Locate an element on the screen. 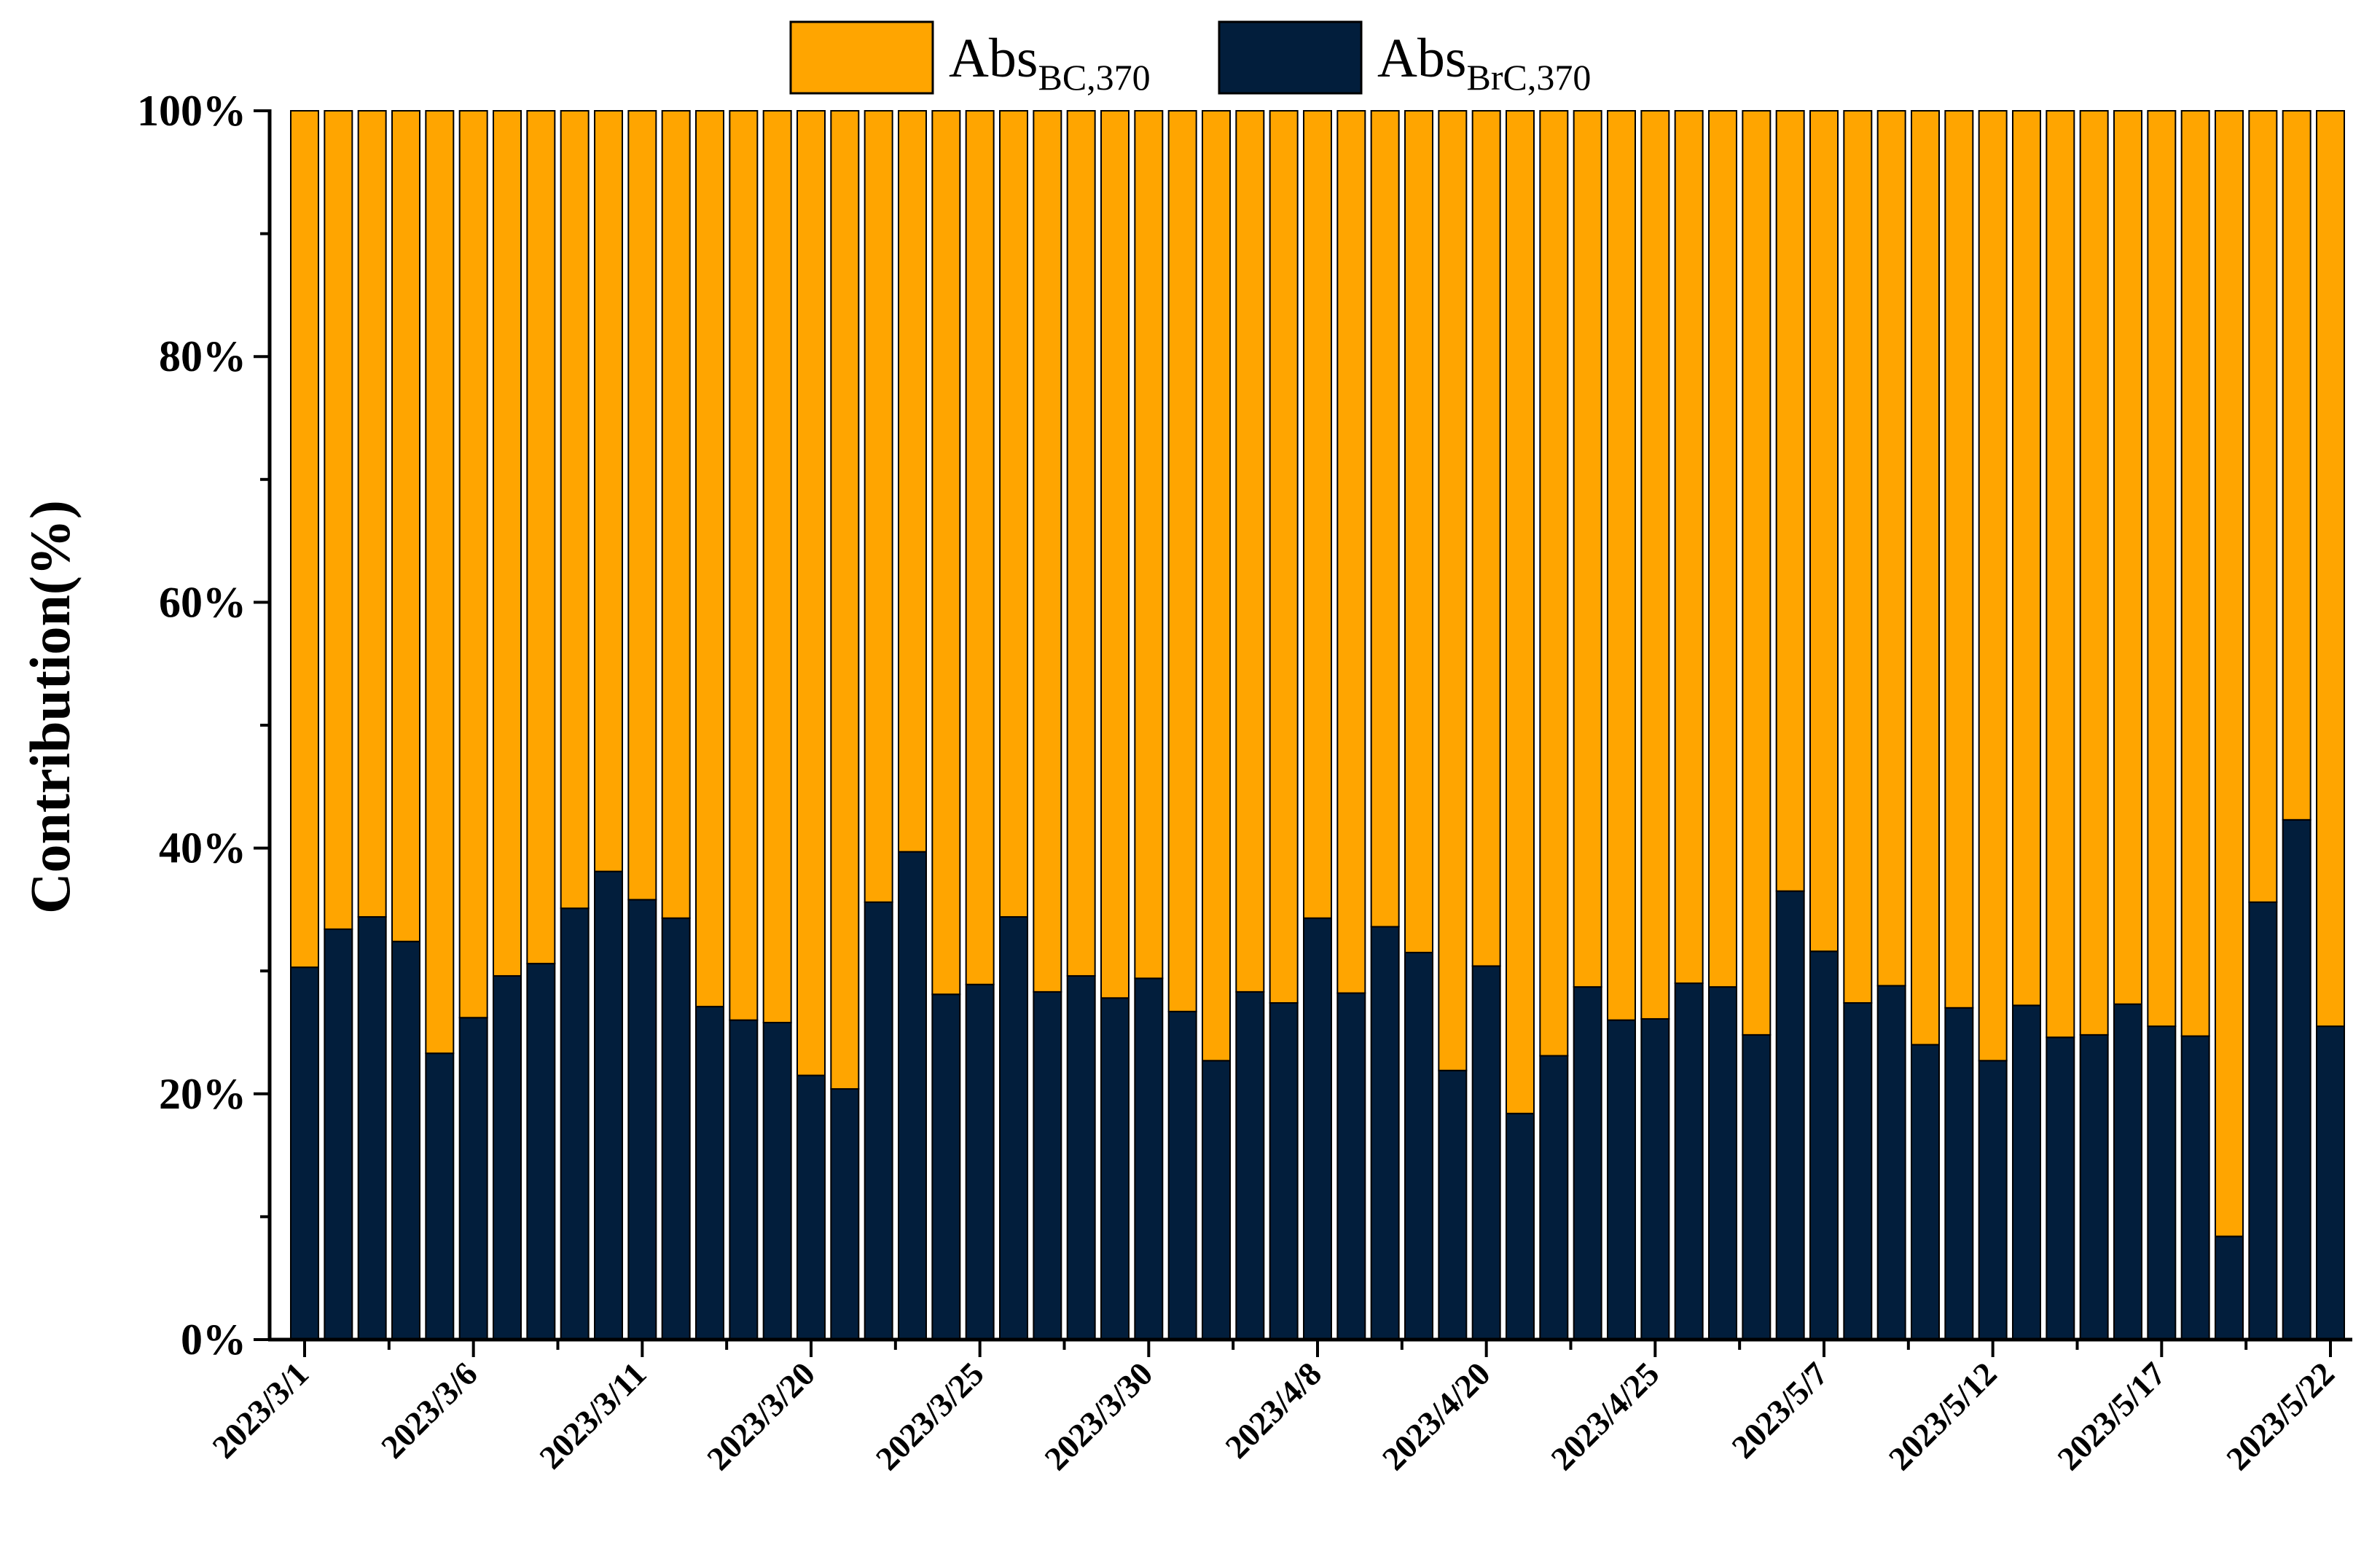 The width and height of the screenshot is (2380, 1567). y-tick-label: 20% is located at coordinates (203, 1094).